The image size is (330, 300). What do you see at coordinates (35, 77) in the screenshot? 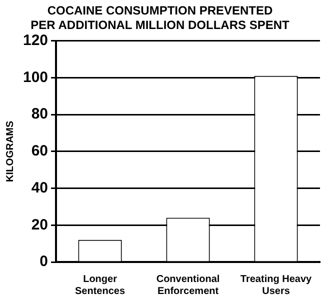
I see `y-tick-label: 100` at bounding box center [35, 77].